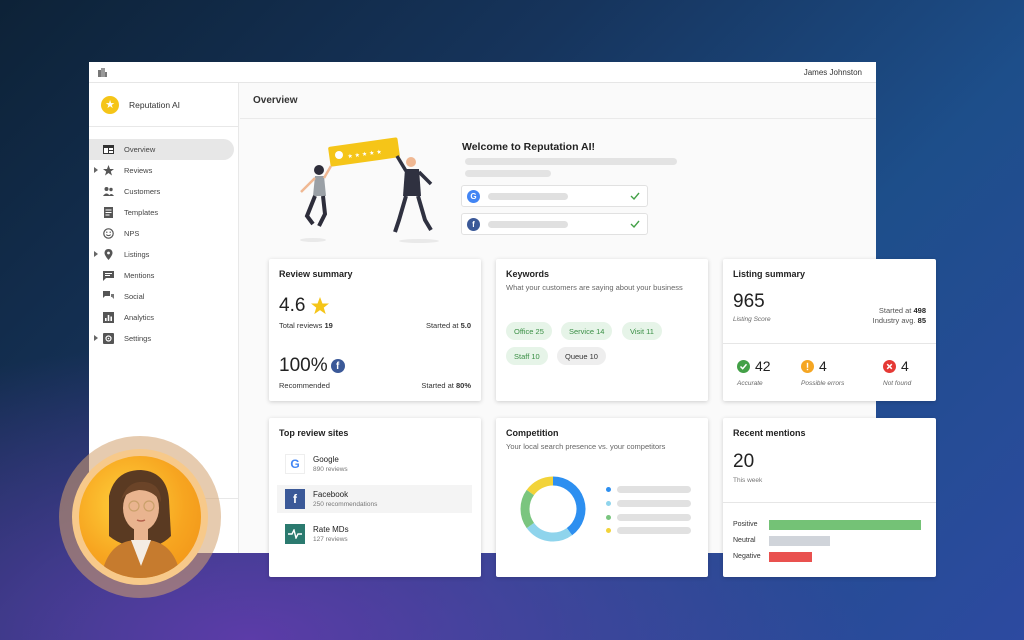 This screenshot has width=1024, height=640. What do you see at coordinates (164, 254) in the screenshot?
I see `sidebar-item-listings: Listings` at bounding box center [164, 254].